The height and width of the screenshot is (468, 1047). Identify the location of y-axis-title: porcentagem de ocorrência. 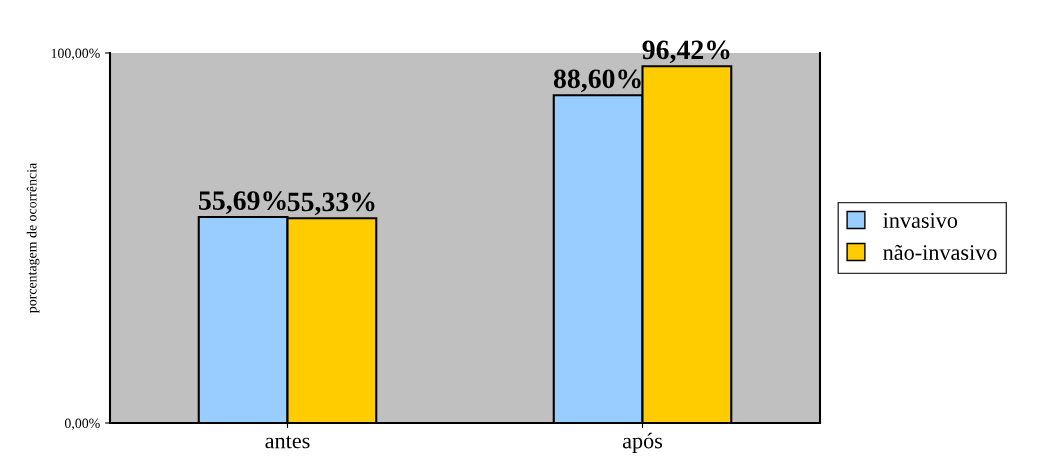
(33, 238).